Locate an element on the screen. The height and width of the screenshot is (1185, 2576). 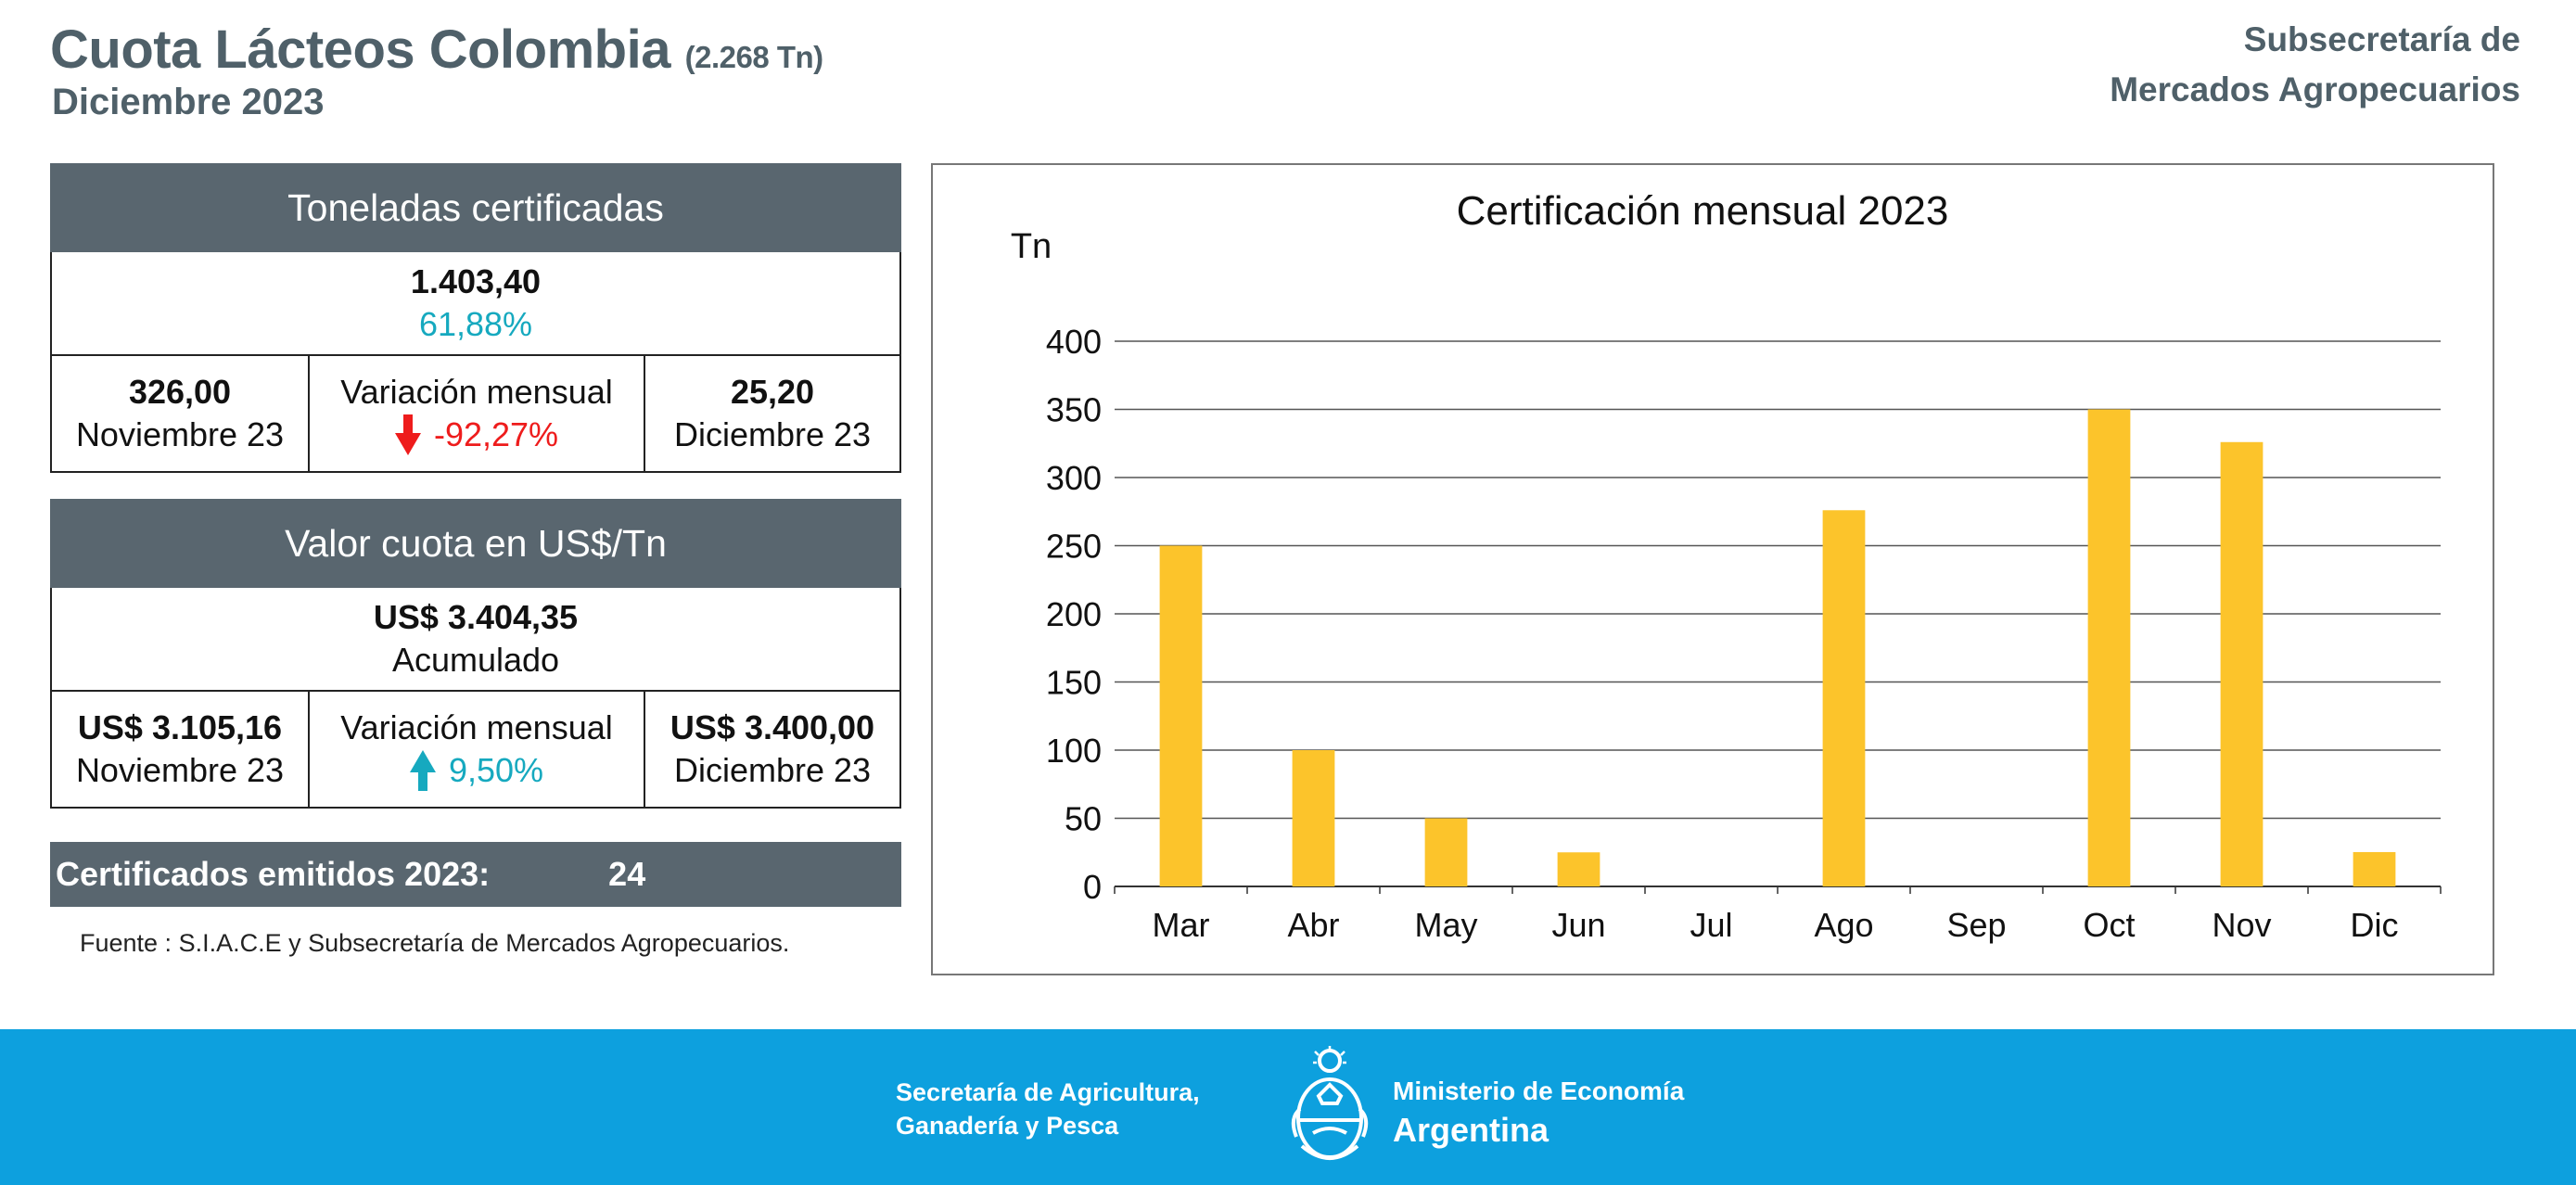
chart-x-tick-label: Nov is located at coordinates (2241, 925).